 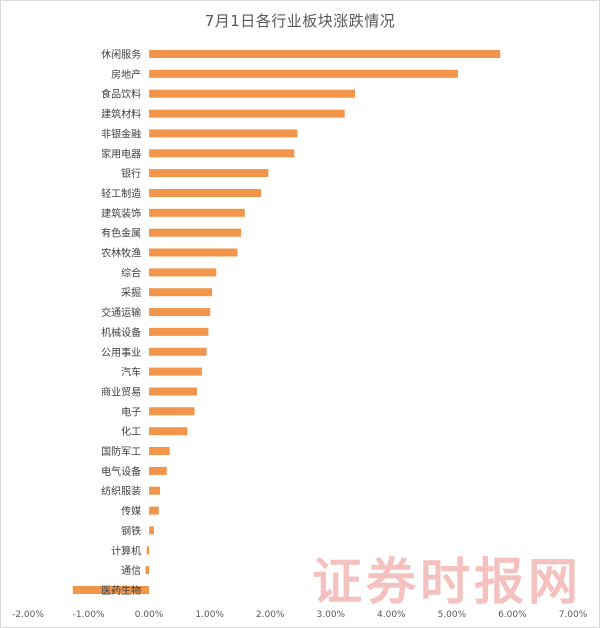 What do you see at coordinates (131, 292) in the screenshot?
I see `category-label: 采掘` at bounding box center [131, 292].